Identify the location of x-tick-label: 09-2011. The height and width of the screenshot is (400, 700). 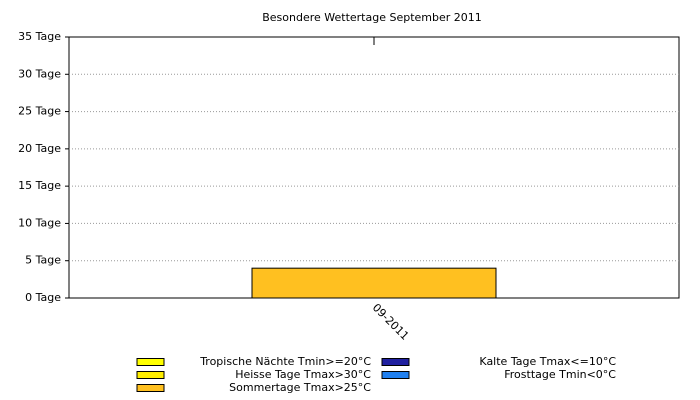
(391, 322).